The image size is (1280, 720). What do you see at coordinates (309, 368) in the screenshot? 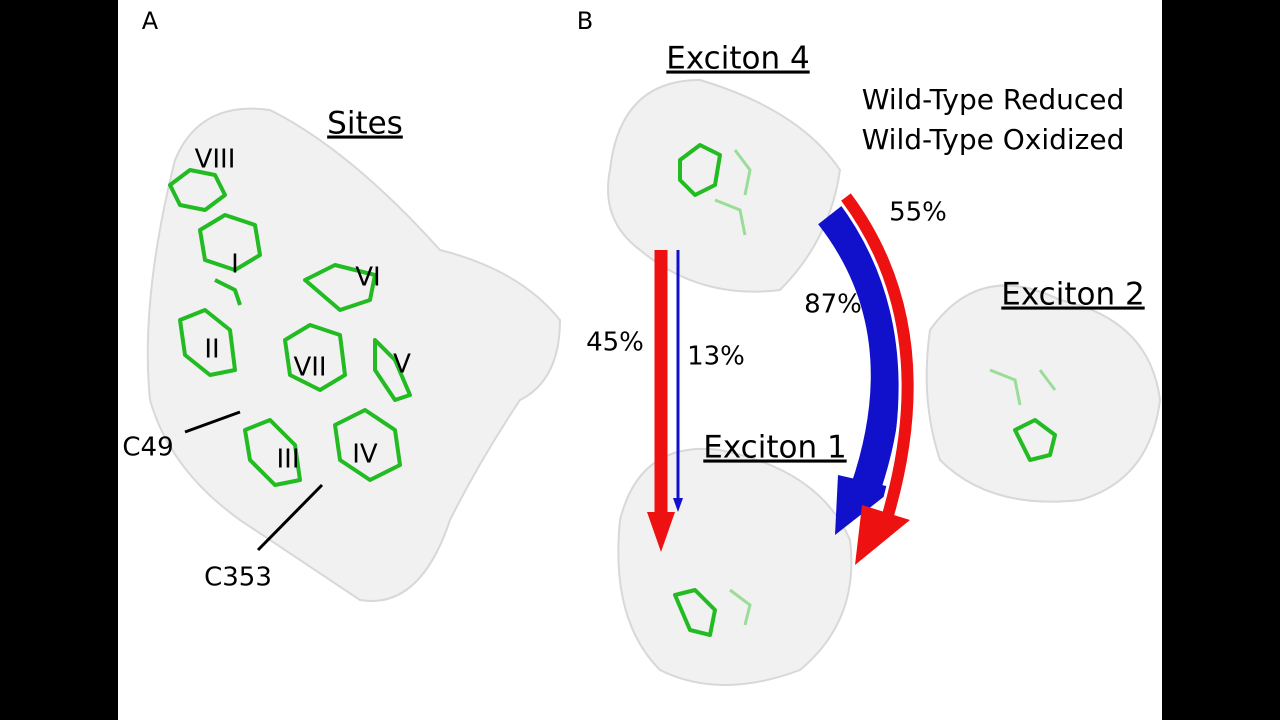
I see `site-label: VII` at bounding box center [309, 368].